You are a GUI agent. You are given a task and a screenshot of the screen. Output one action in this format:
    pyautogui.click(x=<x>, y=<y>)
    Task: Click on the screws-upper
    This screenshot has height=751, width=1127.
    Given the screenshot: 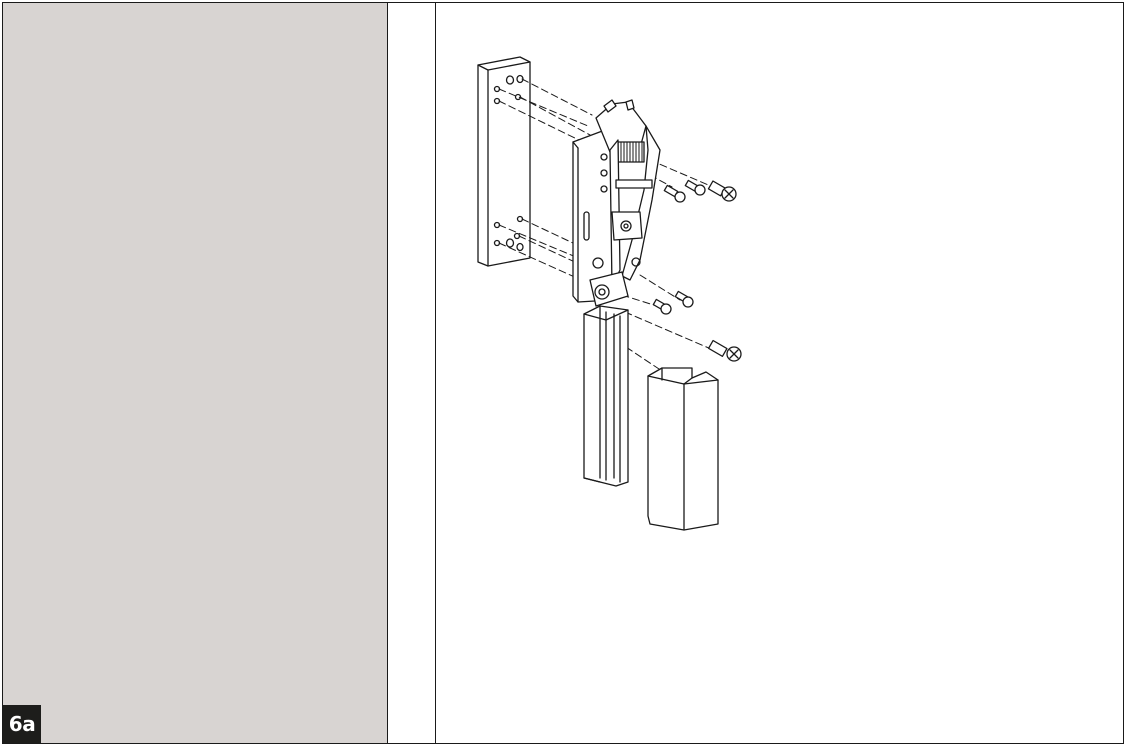 What is the action you would take?
    pyautogui.click(x=700, y=191)
    